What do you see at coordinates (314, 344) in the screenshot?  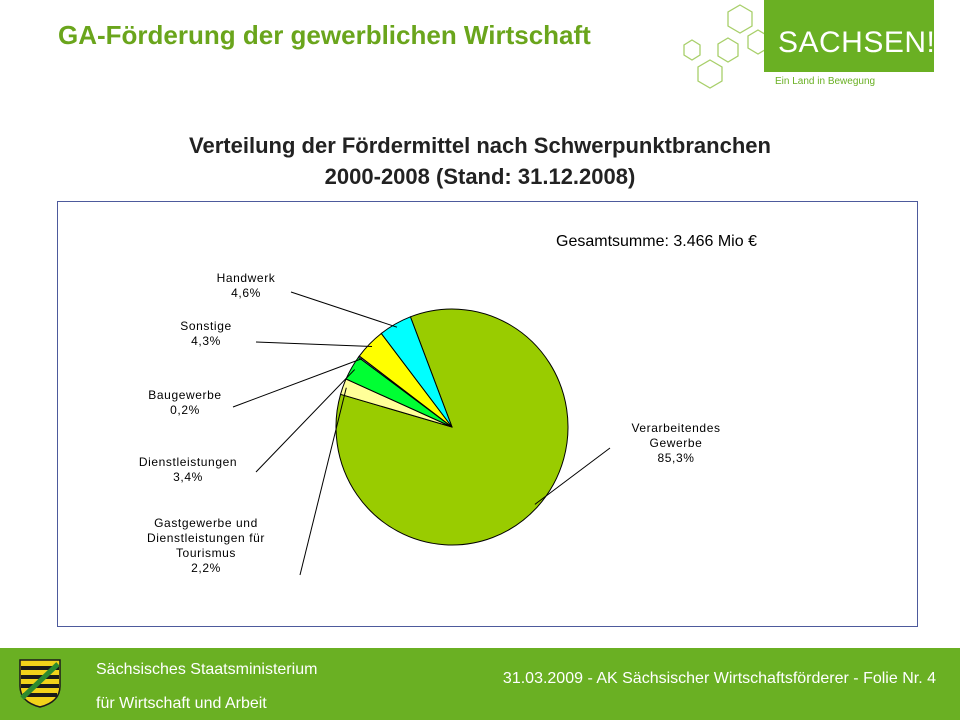 I see `leader-line-sonstige` at bounding box center [314, 344].